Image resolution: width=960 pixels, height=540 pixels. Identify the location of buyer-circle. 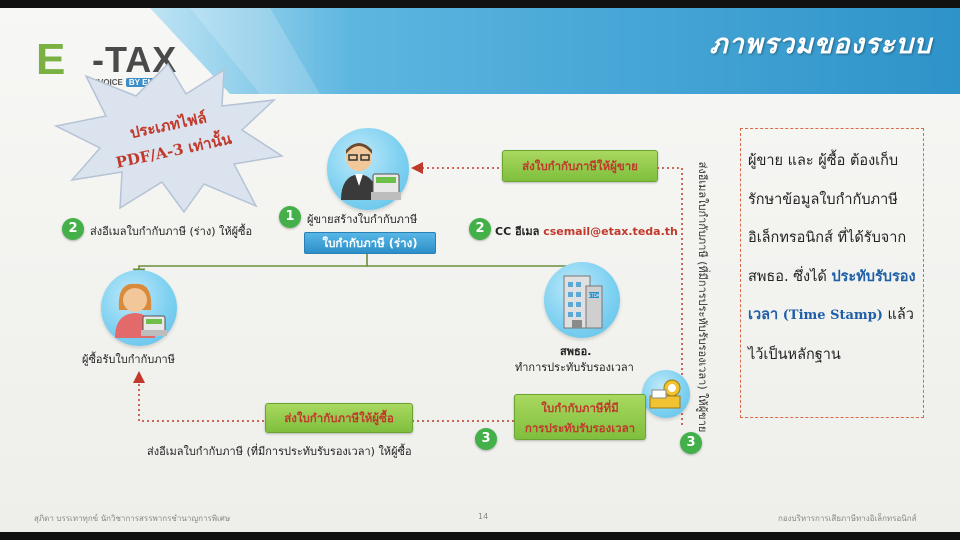
(139, 308).